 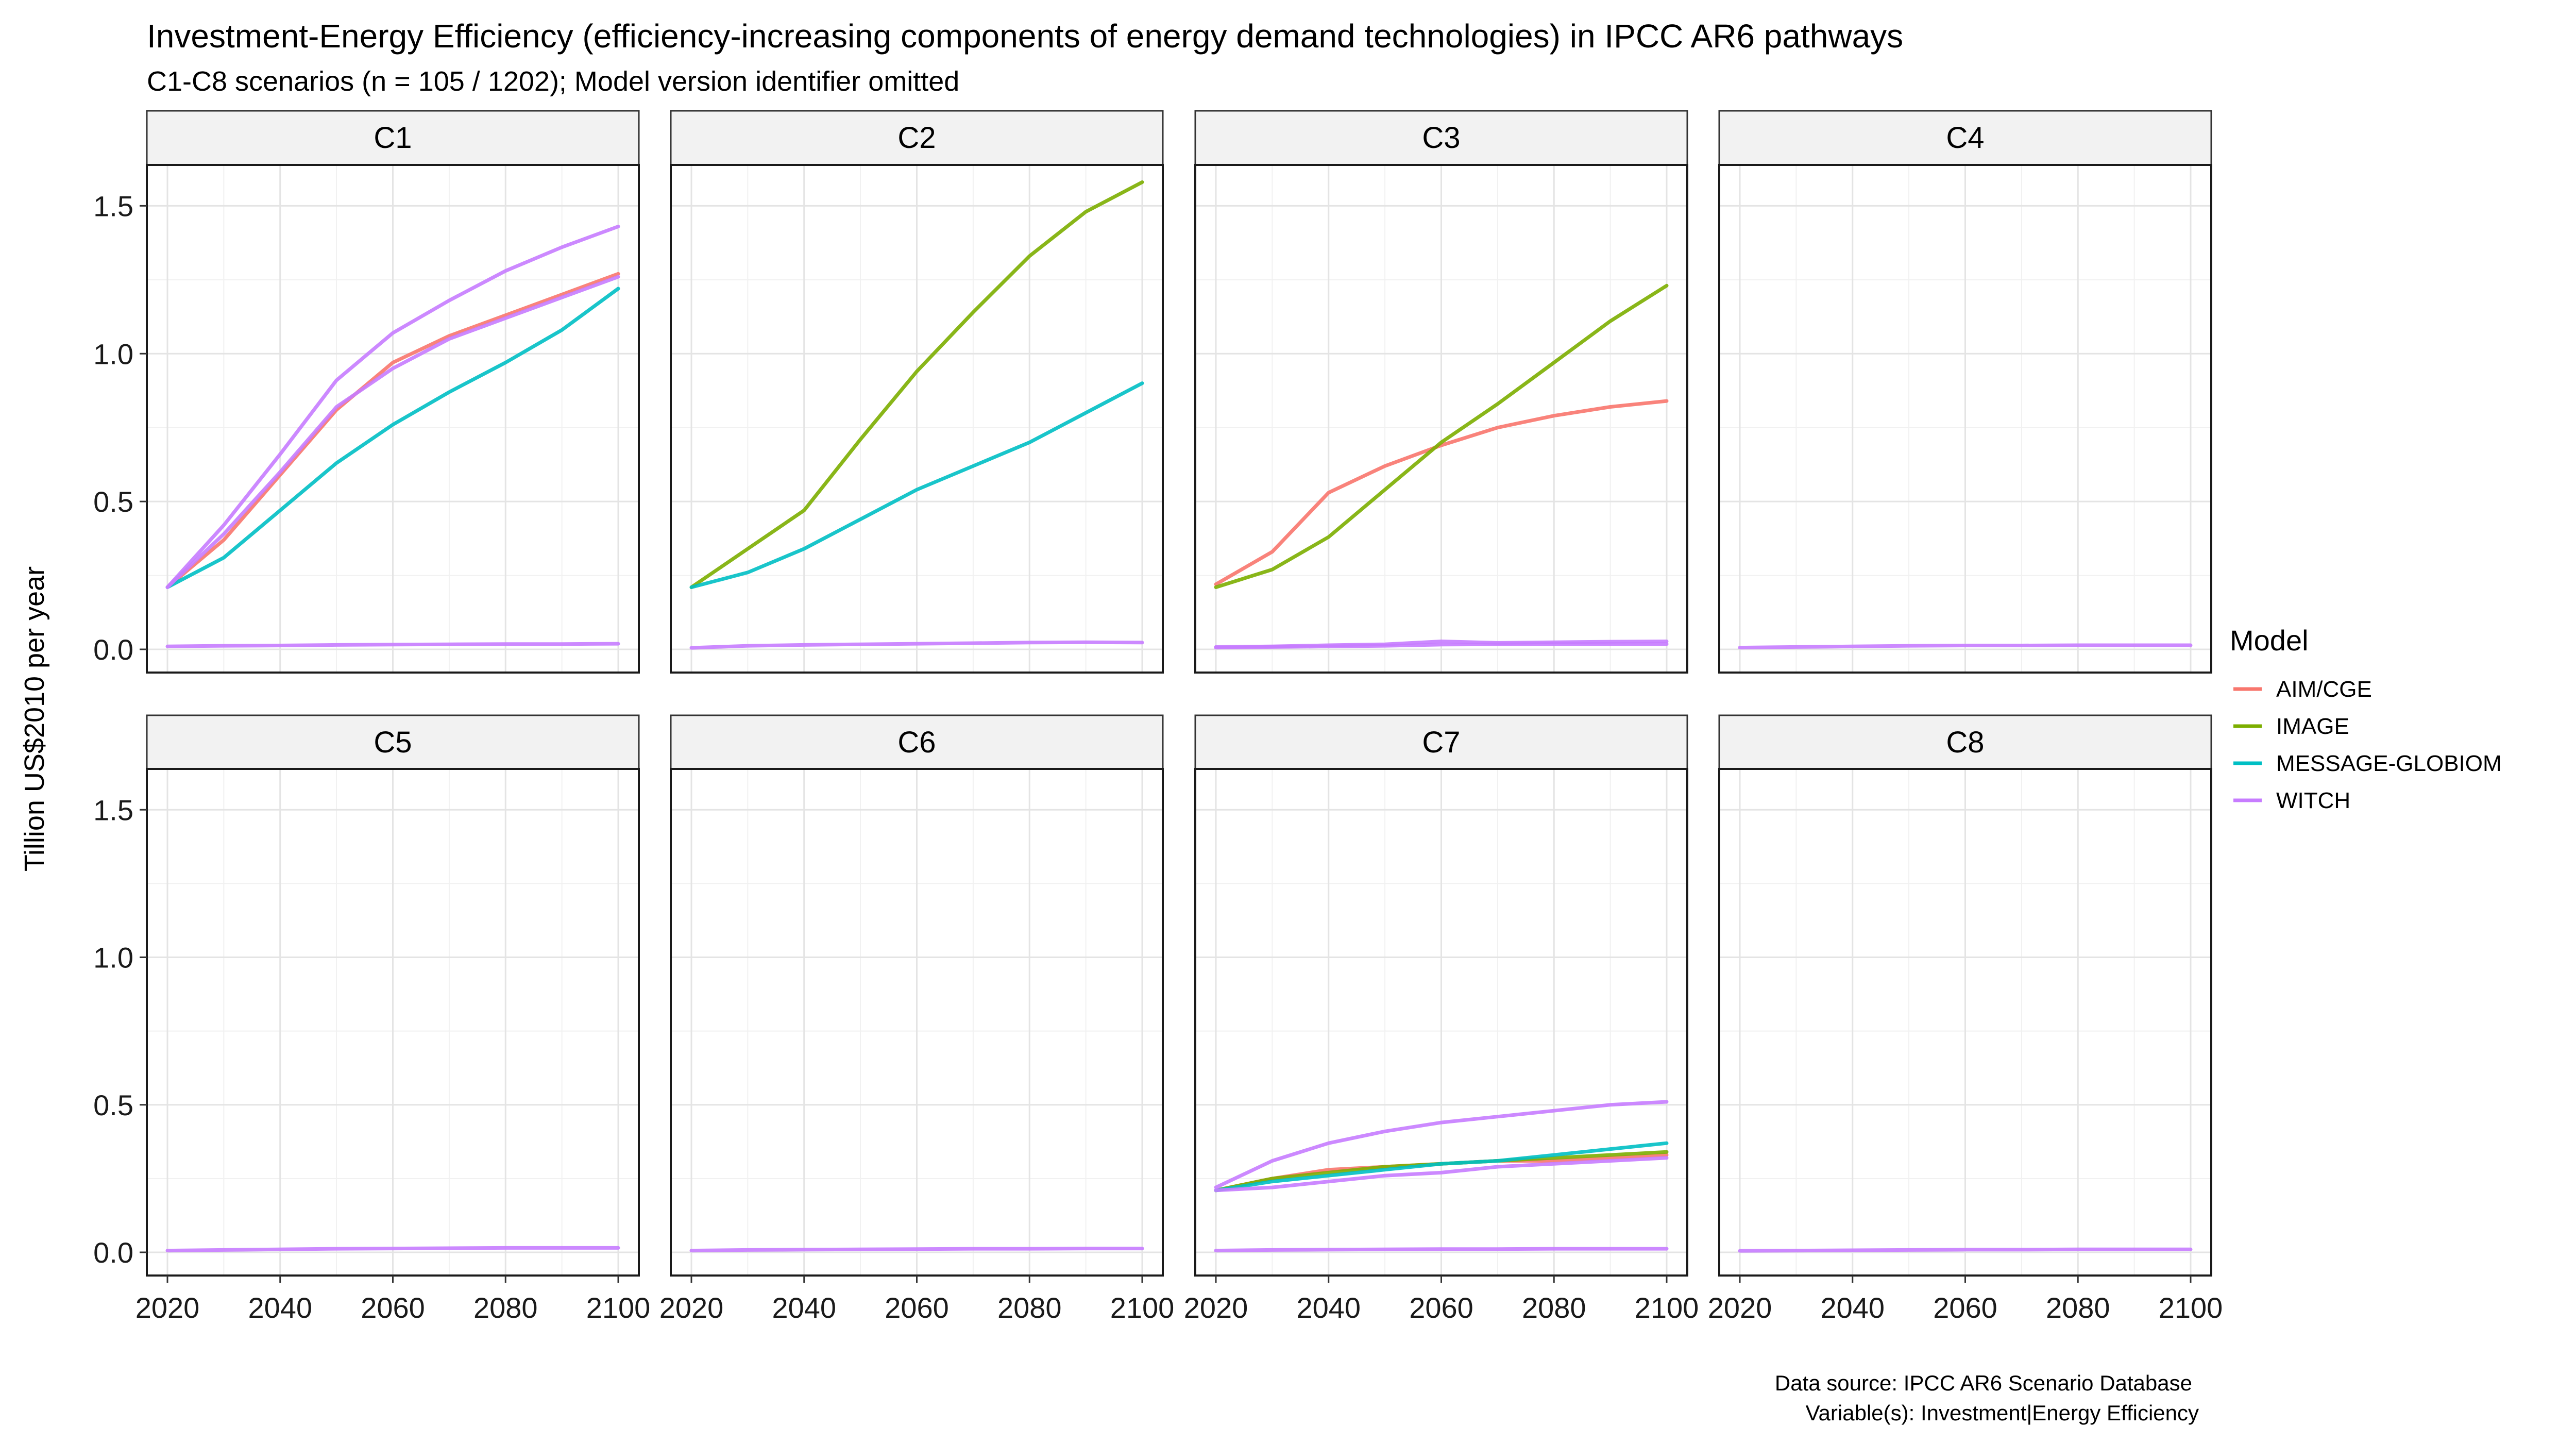 I want to click on legend: Model AIM/CGE IMAGE MESSAGE-GLOBIOM WITCH, so click(x=2366, y=718).